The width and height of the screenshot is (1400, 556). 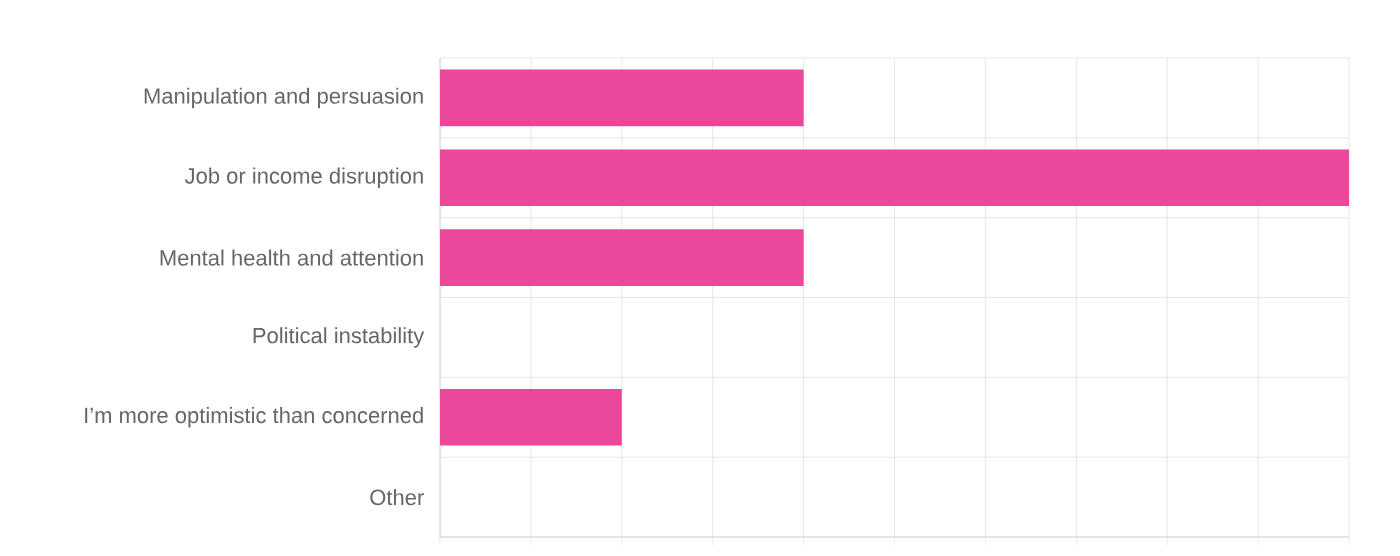 I want to click on y-tick-label: Job or income disruption, so click(x=303, y=177).